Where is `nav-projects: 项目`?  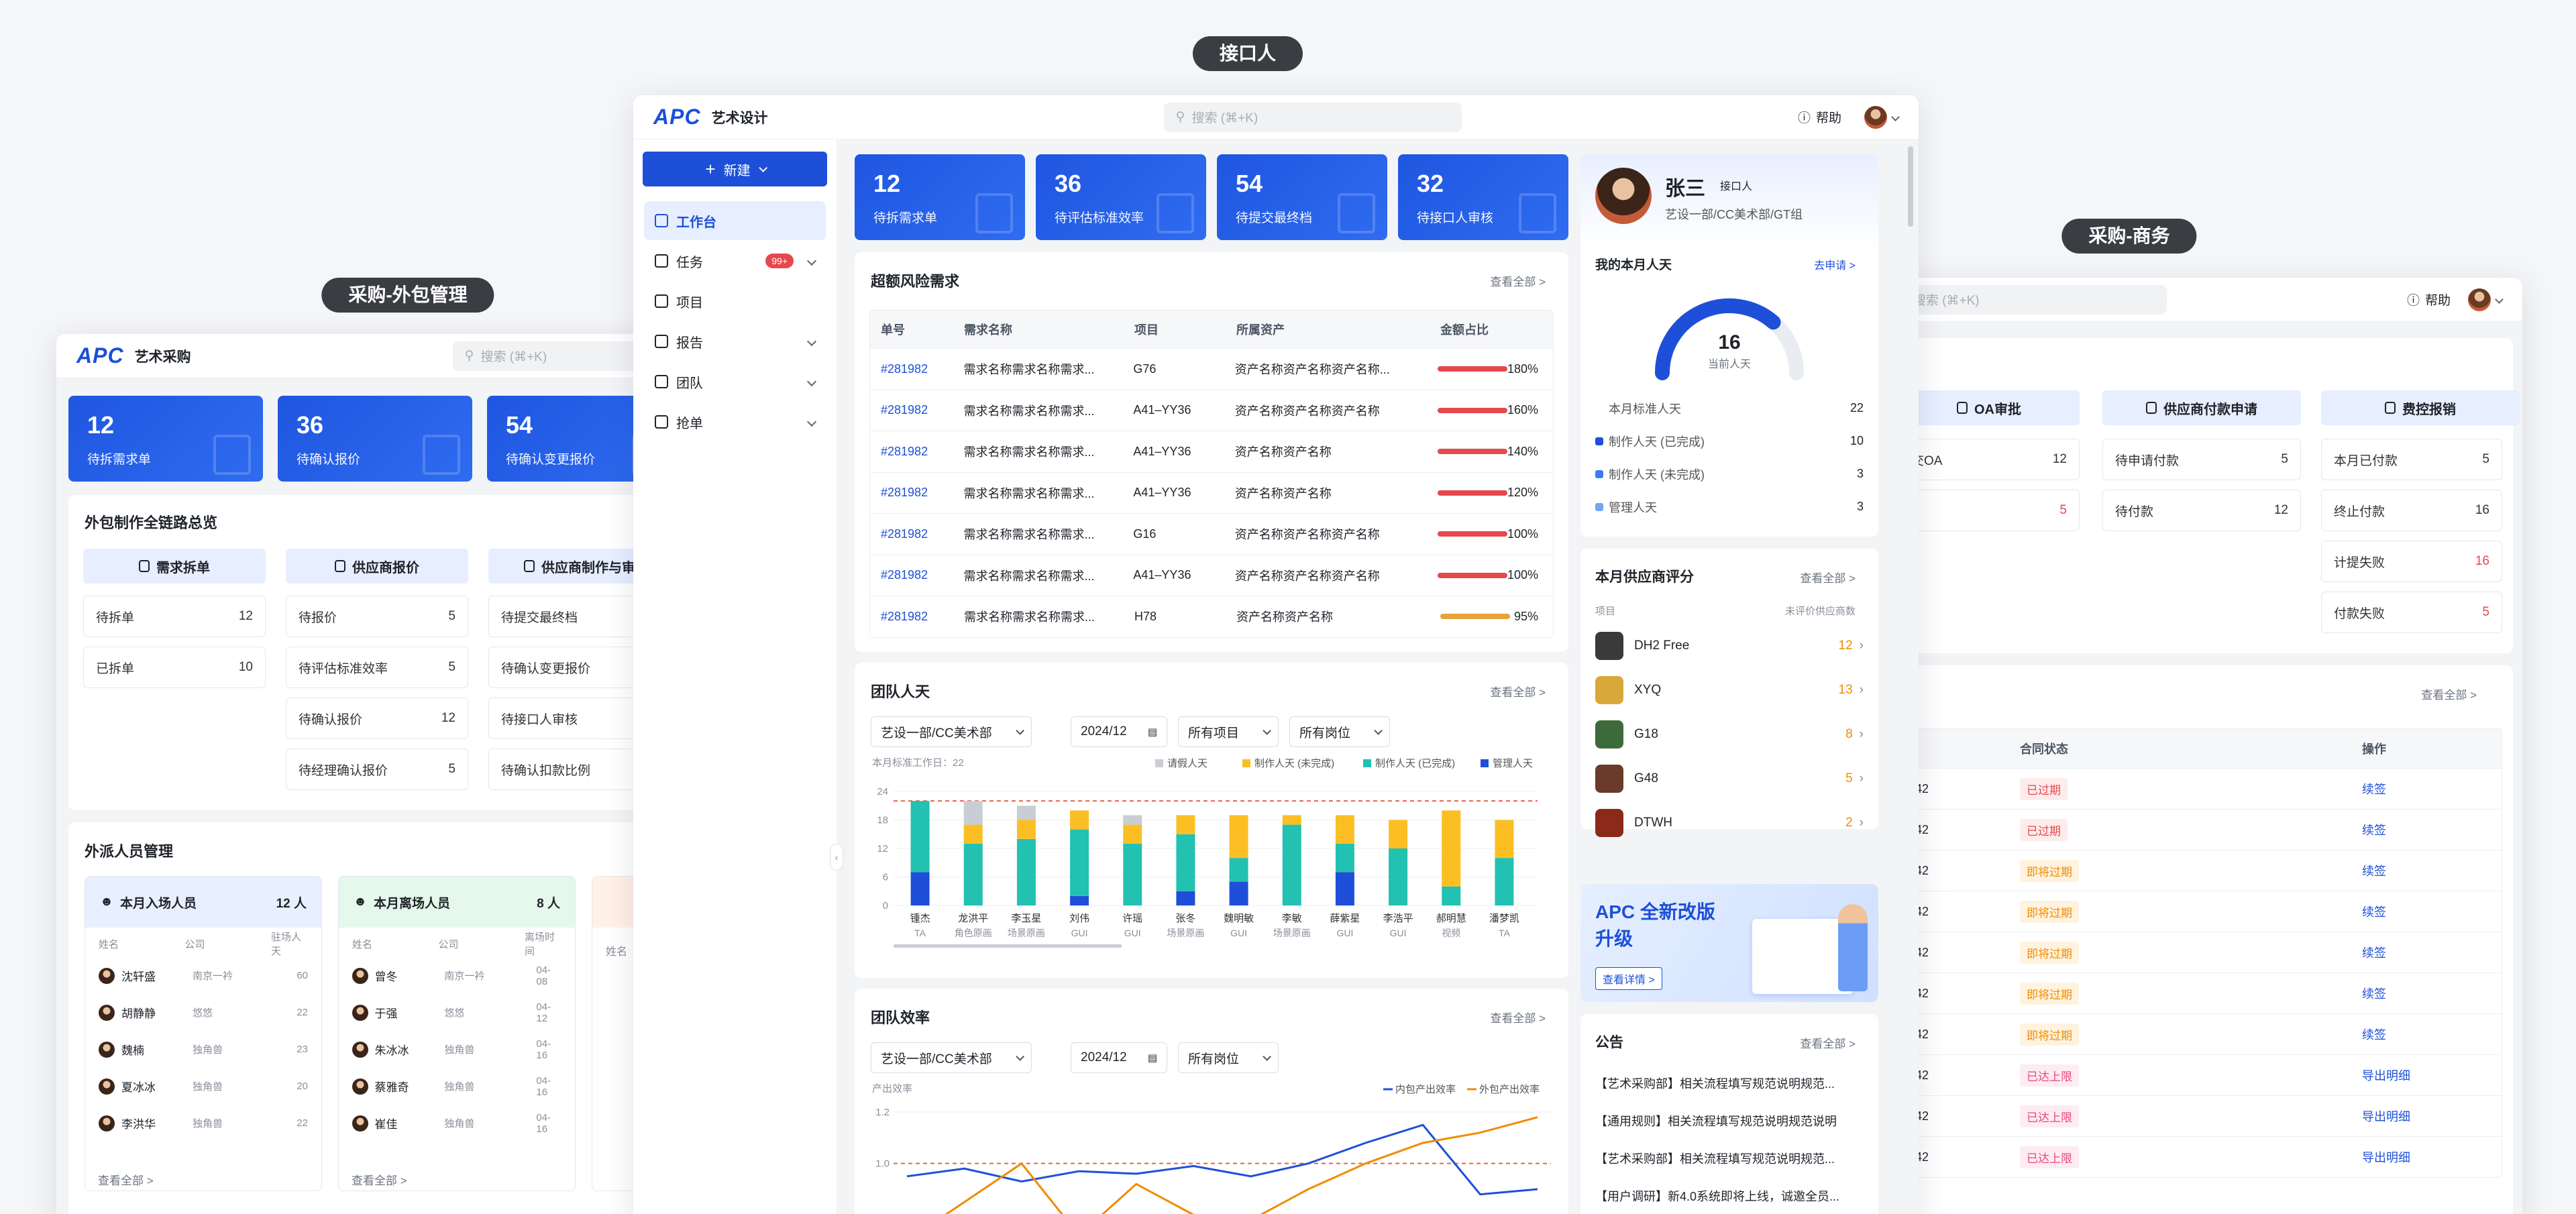
nav-projects: 项目 is located at coordinates (735, 301).